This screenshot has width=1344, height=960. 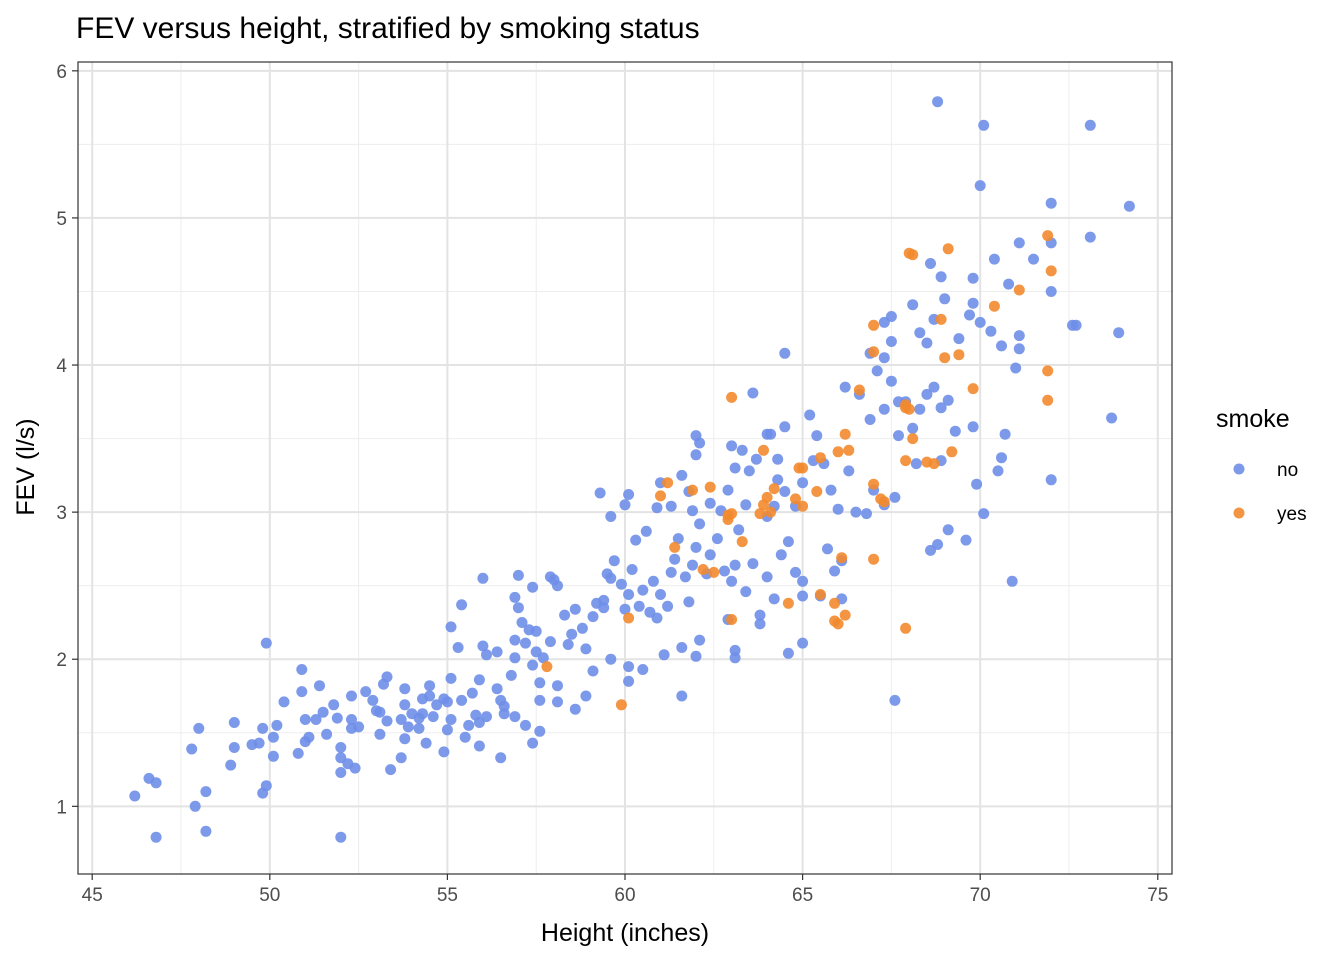 I want to click on y-tick-label: 6, so click(x=61, y=72).